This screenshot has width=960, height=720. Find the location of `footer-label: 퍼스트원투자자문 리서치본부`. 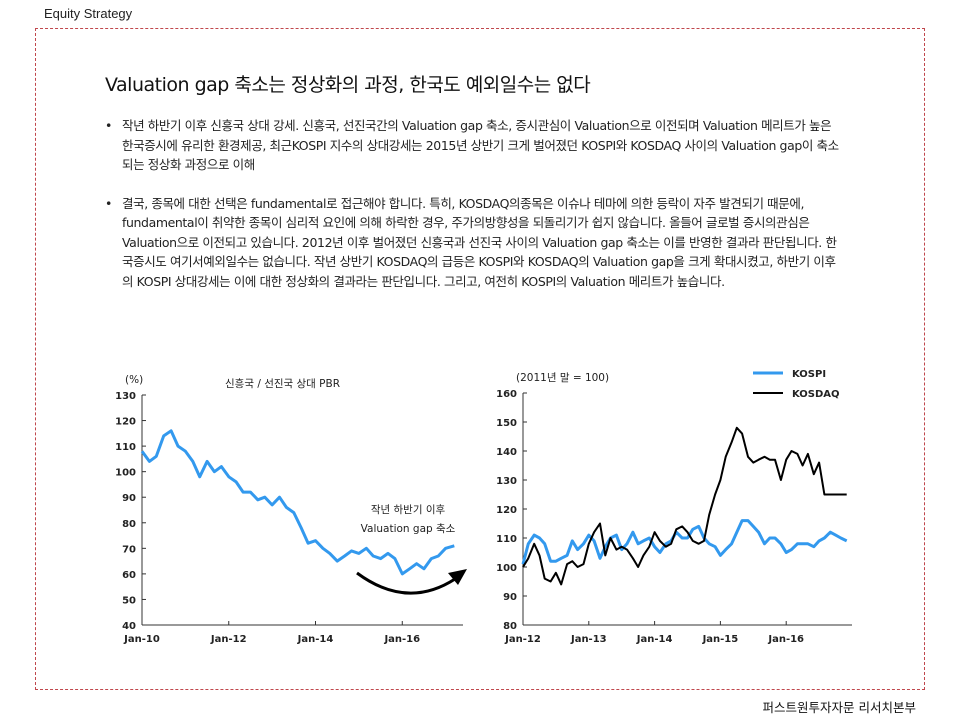

footer-label: 퍼스트원투자자문 리서치본부 is located at coordinates (839, 707).